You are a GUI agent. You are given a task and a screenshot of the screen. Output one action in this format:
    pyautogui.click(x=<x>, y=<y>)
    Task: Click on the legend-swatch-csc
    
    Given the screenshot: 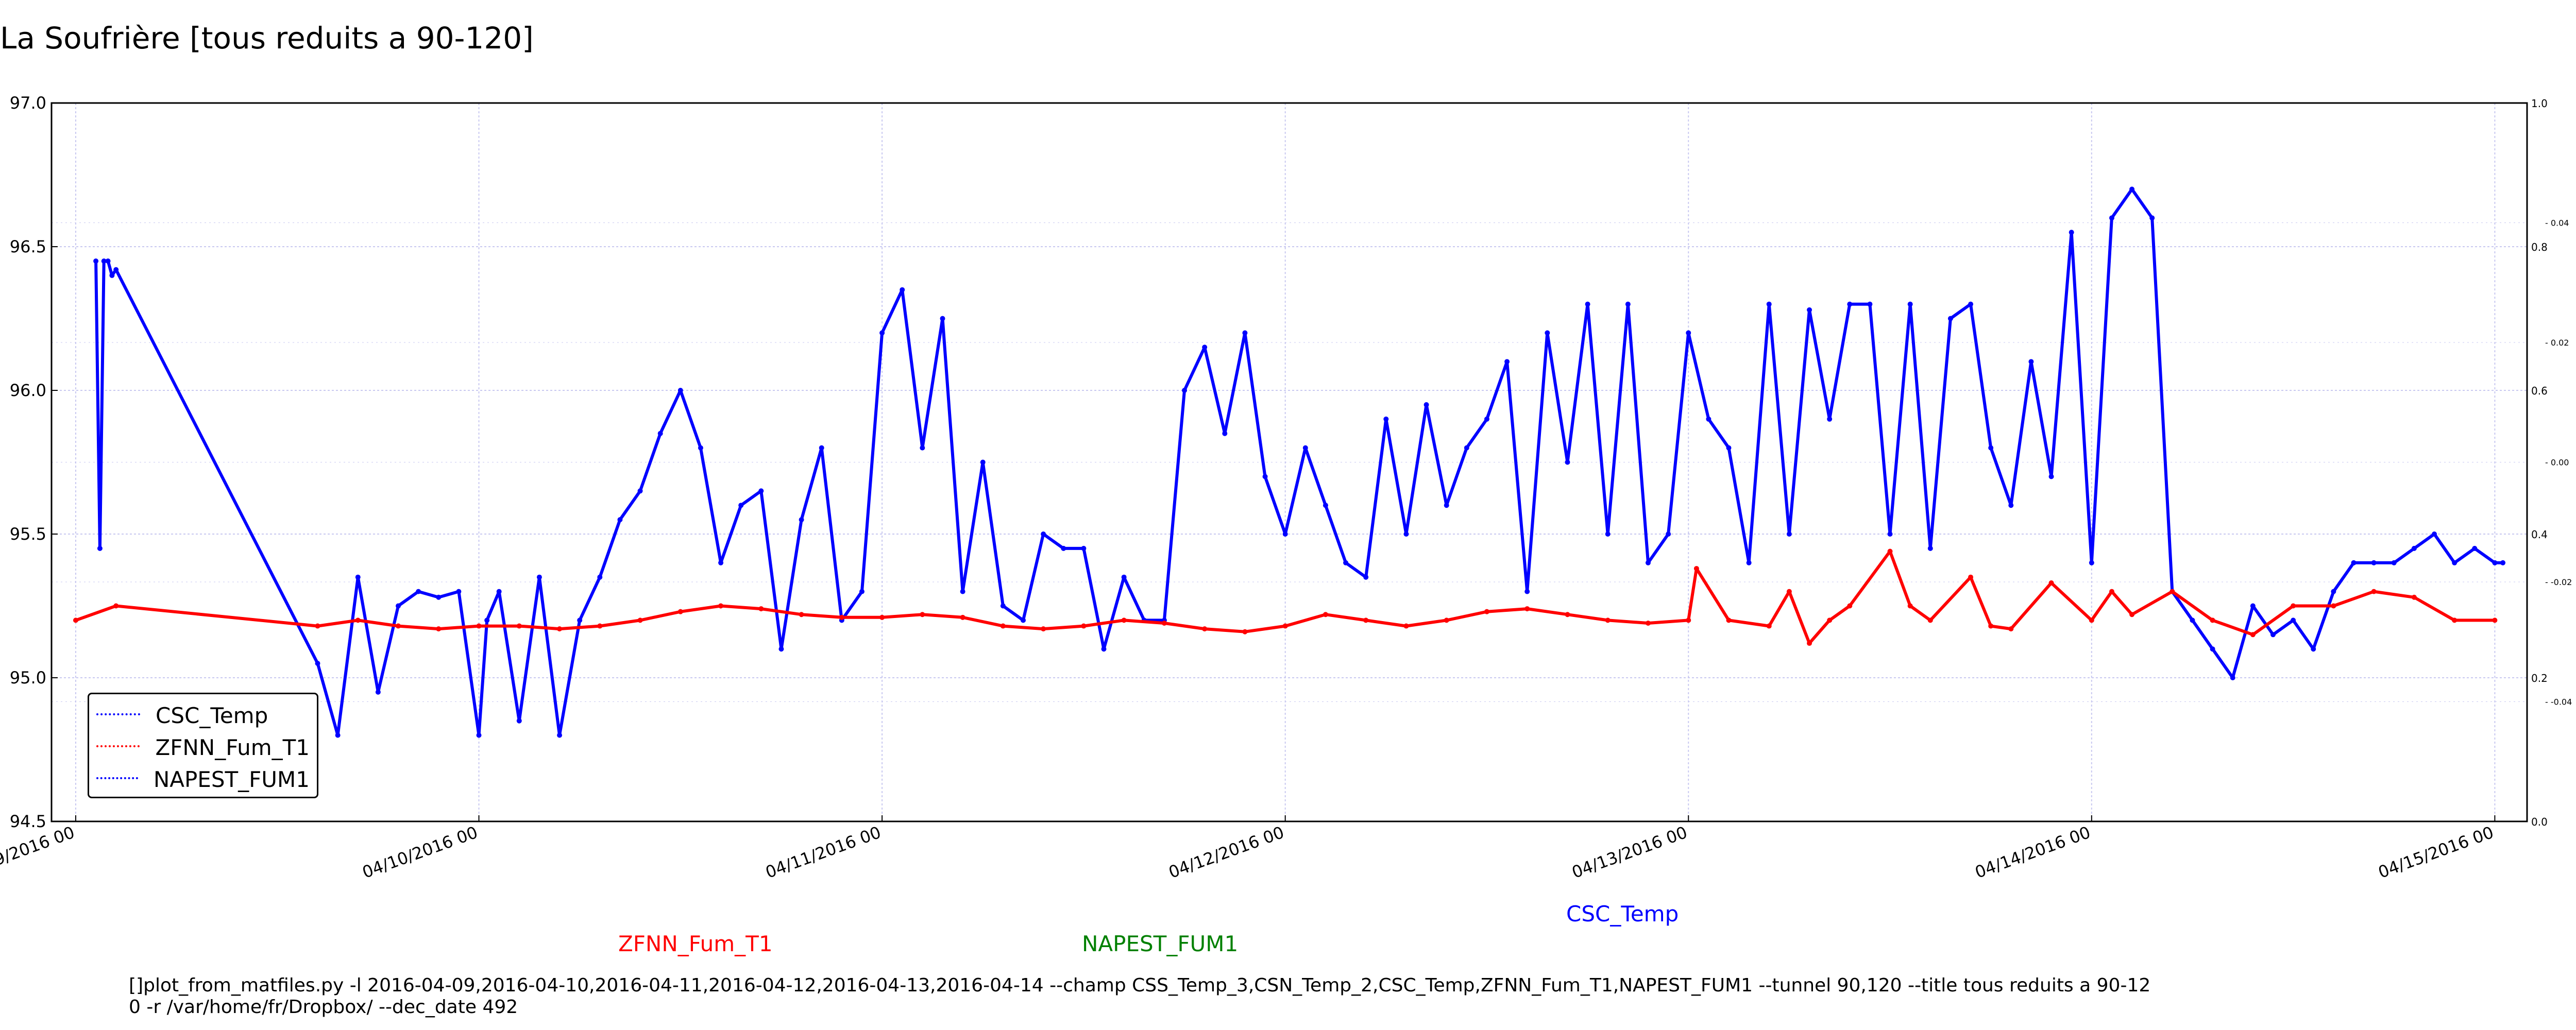 What is the action you would take?
    pyautogui.click(x=118, y=715)
    